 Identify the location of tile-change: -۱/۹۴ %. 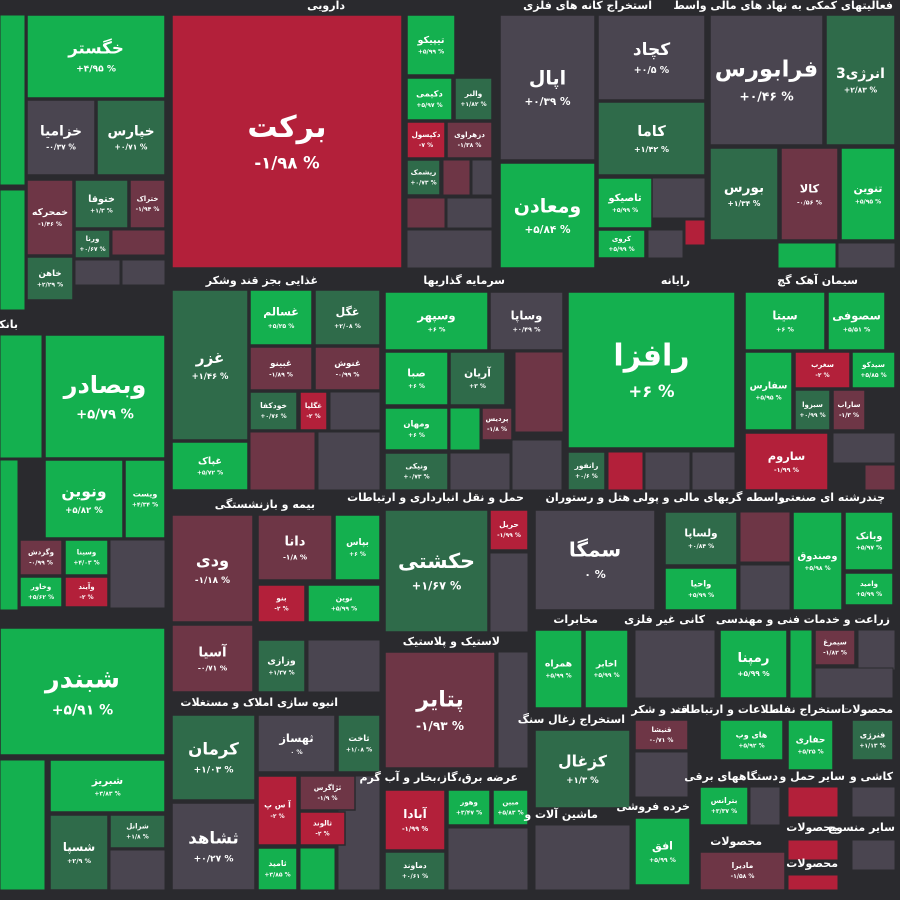
(148, 209).